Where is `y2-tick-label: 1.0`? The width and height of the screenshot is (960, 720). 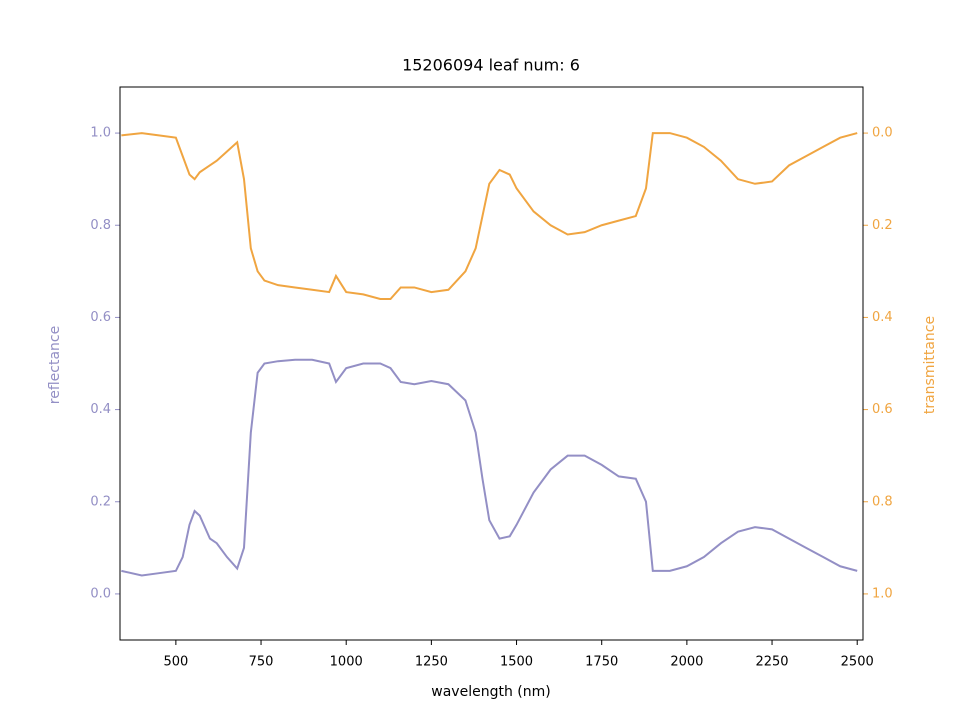
y2-tick-label: 1.0 is located at coordinates (882, 593).